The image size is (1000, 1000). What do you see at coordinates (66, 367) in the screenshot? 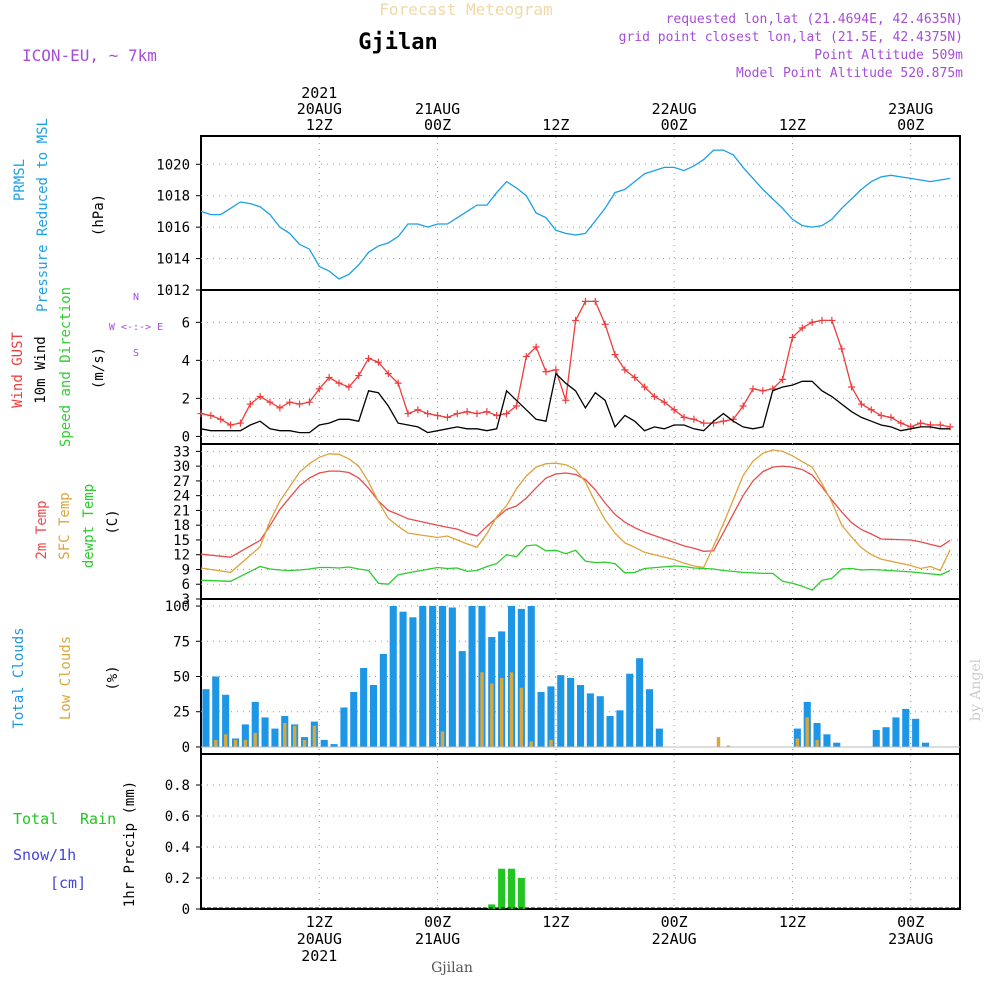
I see `wind-dir-label: Speed and Direction` at bounding box center [66, 367].